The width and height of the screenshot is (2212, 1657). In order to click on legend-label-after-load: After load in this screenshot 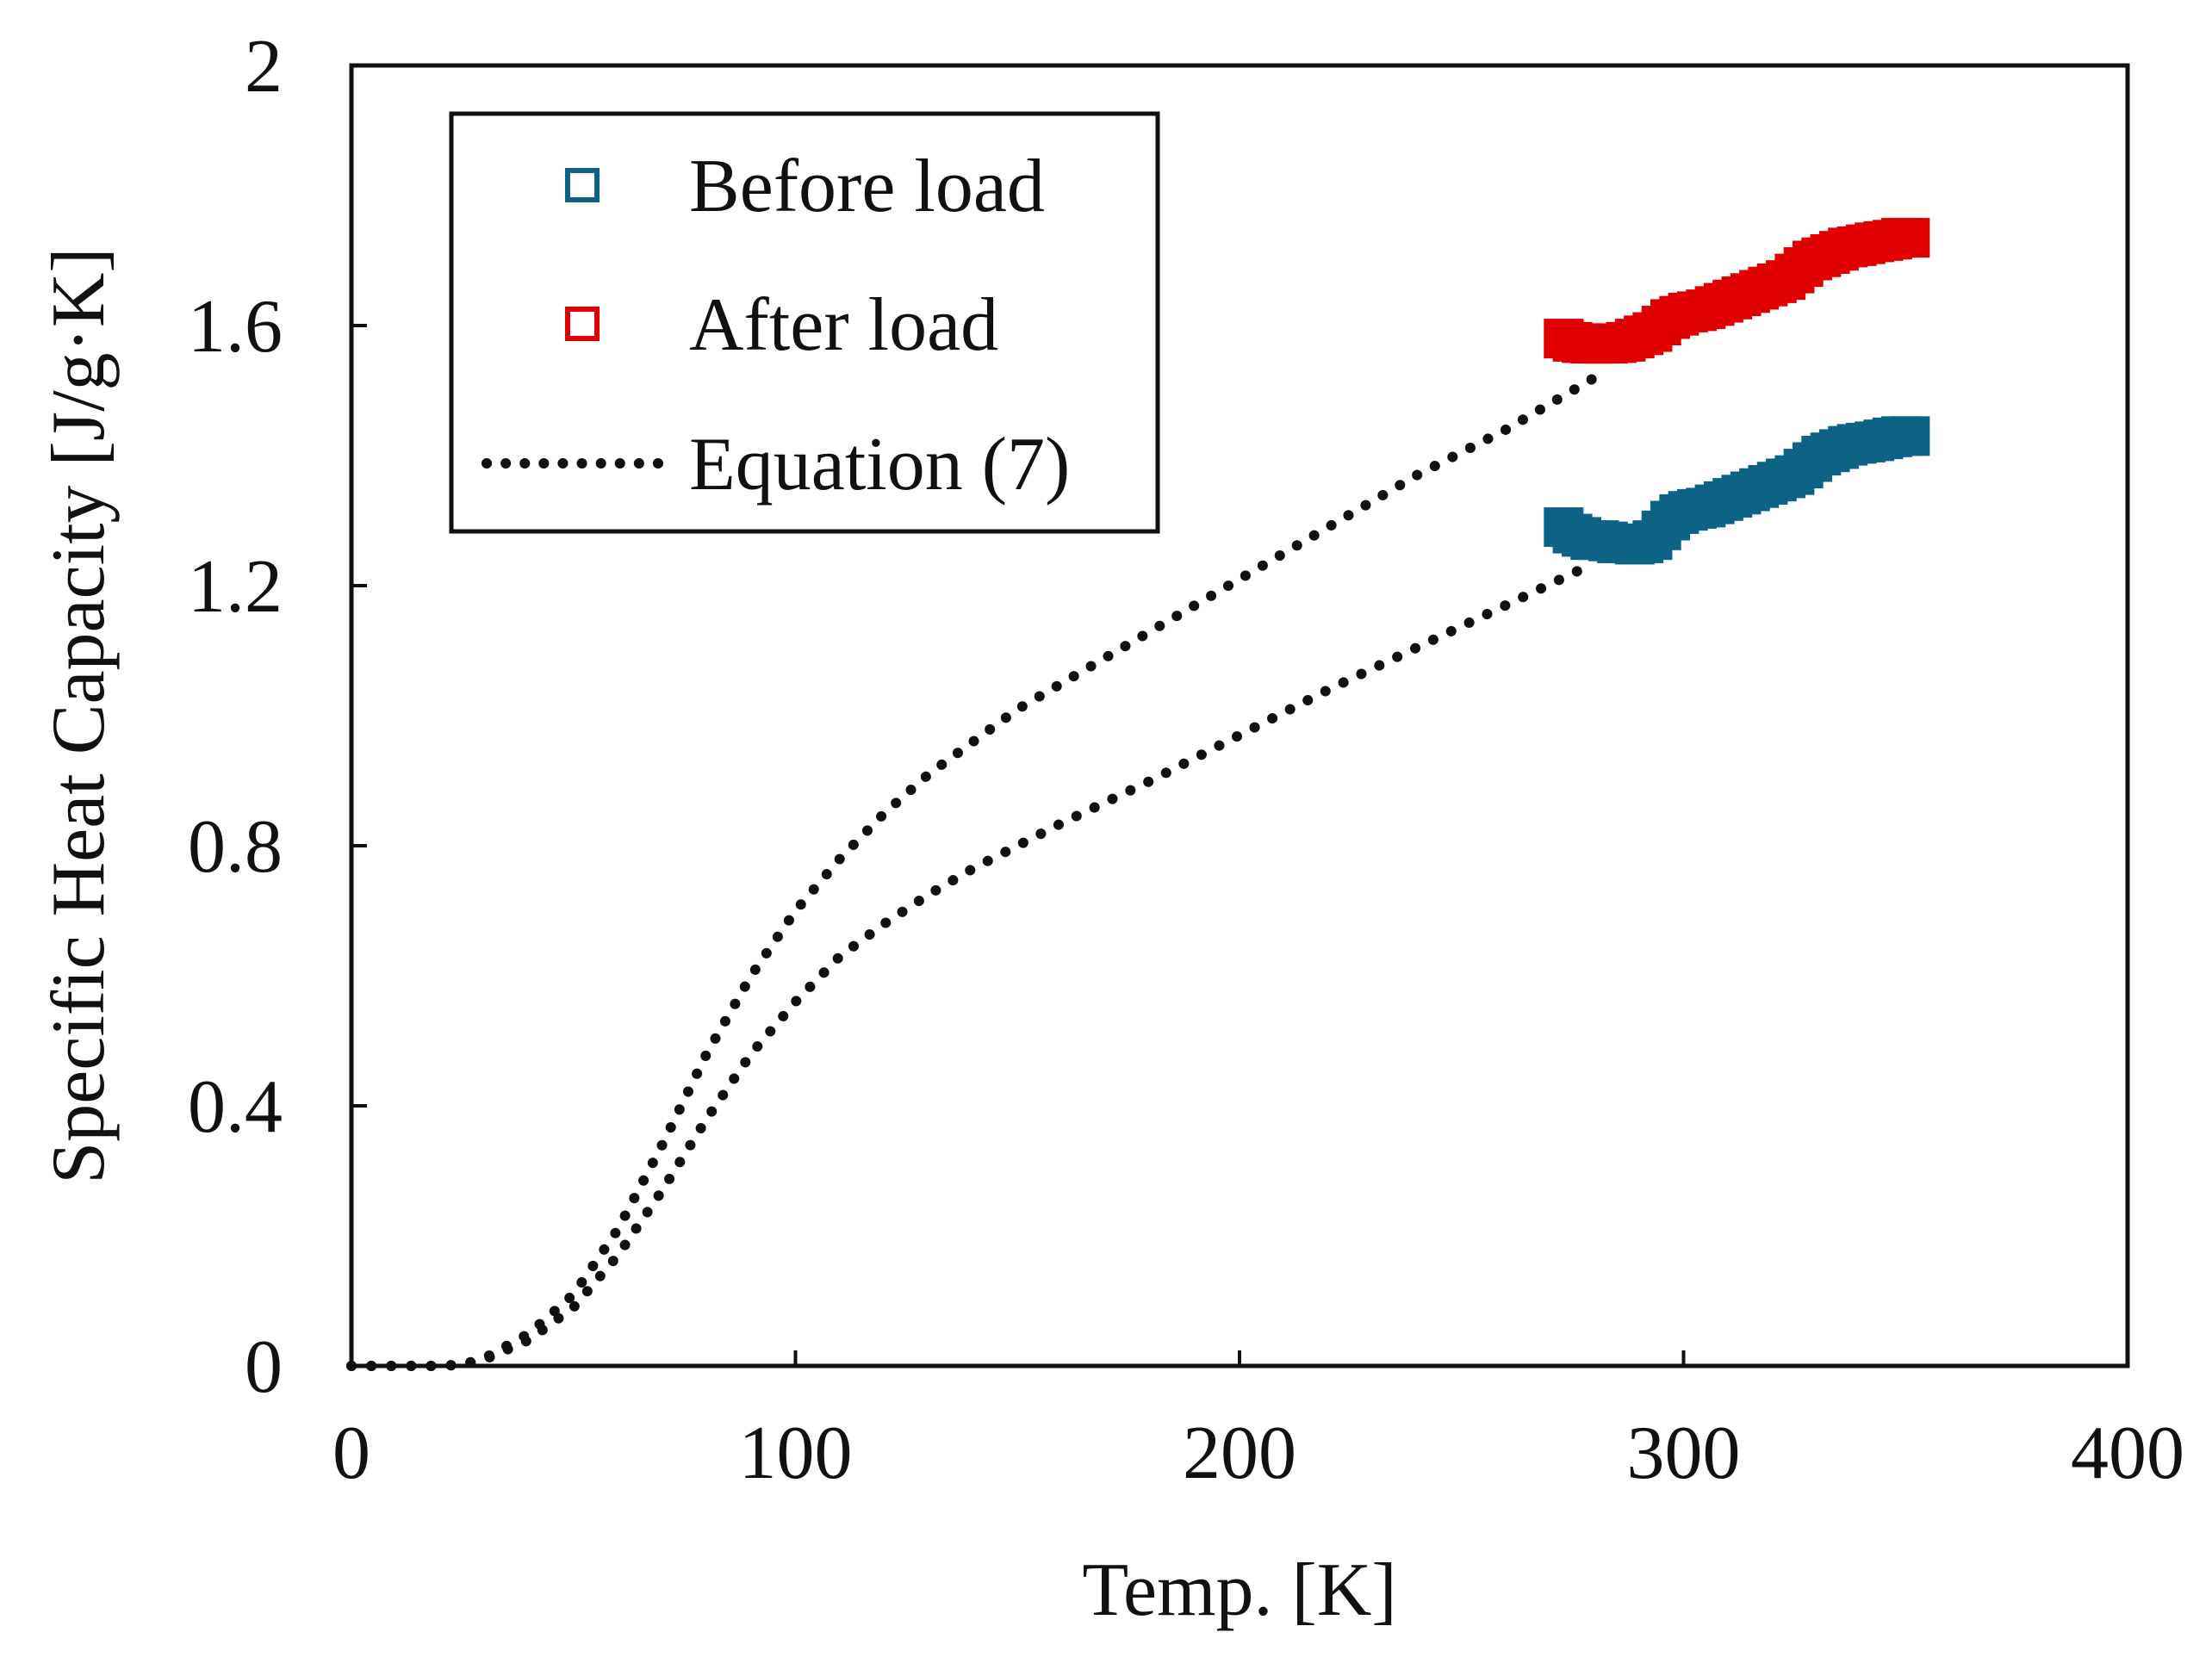, I will do `click(843, 325)`.